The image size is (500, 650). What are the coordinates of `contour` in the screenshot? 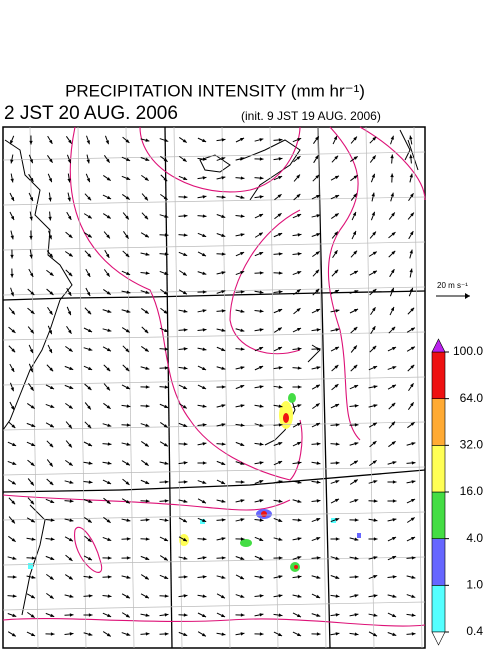 It's located at (220, 159).